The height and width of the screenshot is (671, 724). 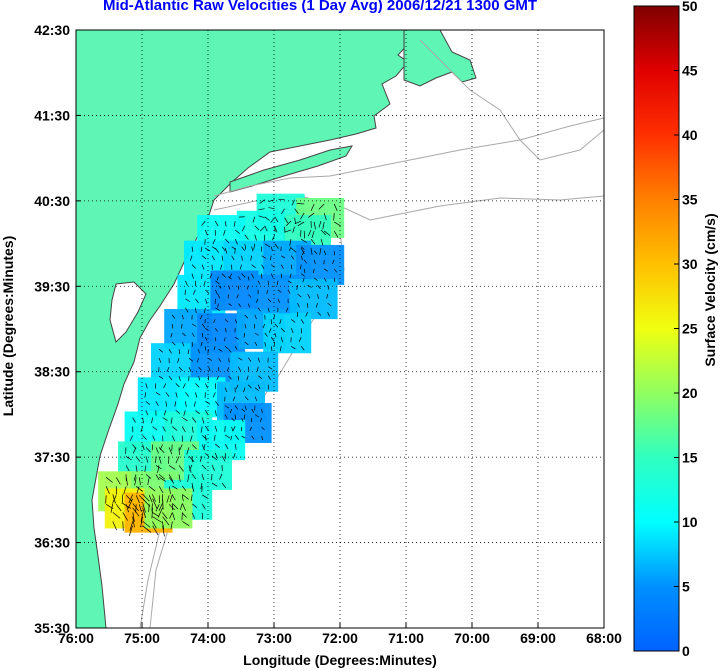 I want to click on x-tick-label: 75:00, so click(x=142, y=638).